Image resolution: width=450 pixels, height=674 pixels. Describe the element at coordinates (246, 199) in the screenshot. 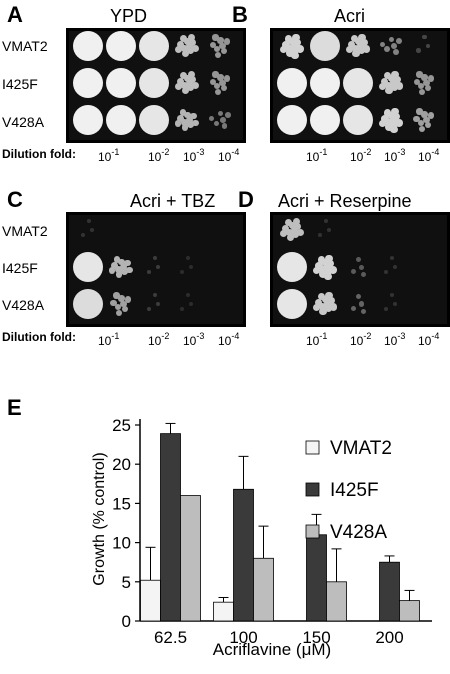

I see `panel-letter-d: D` at that location.